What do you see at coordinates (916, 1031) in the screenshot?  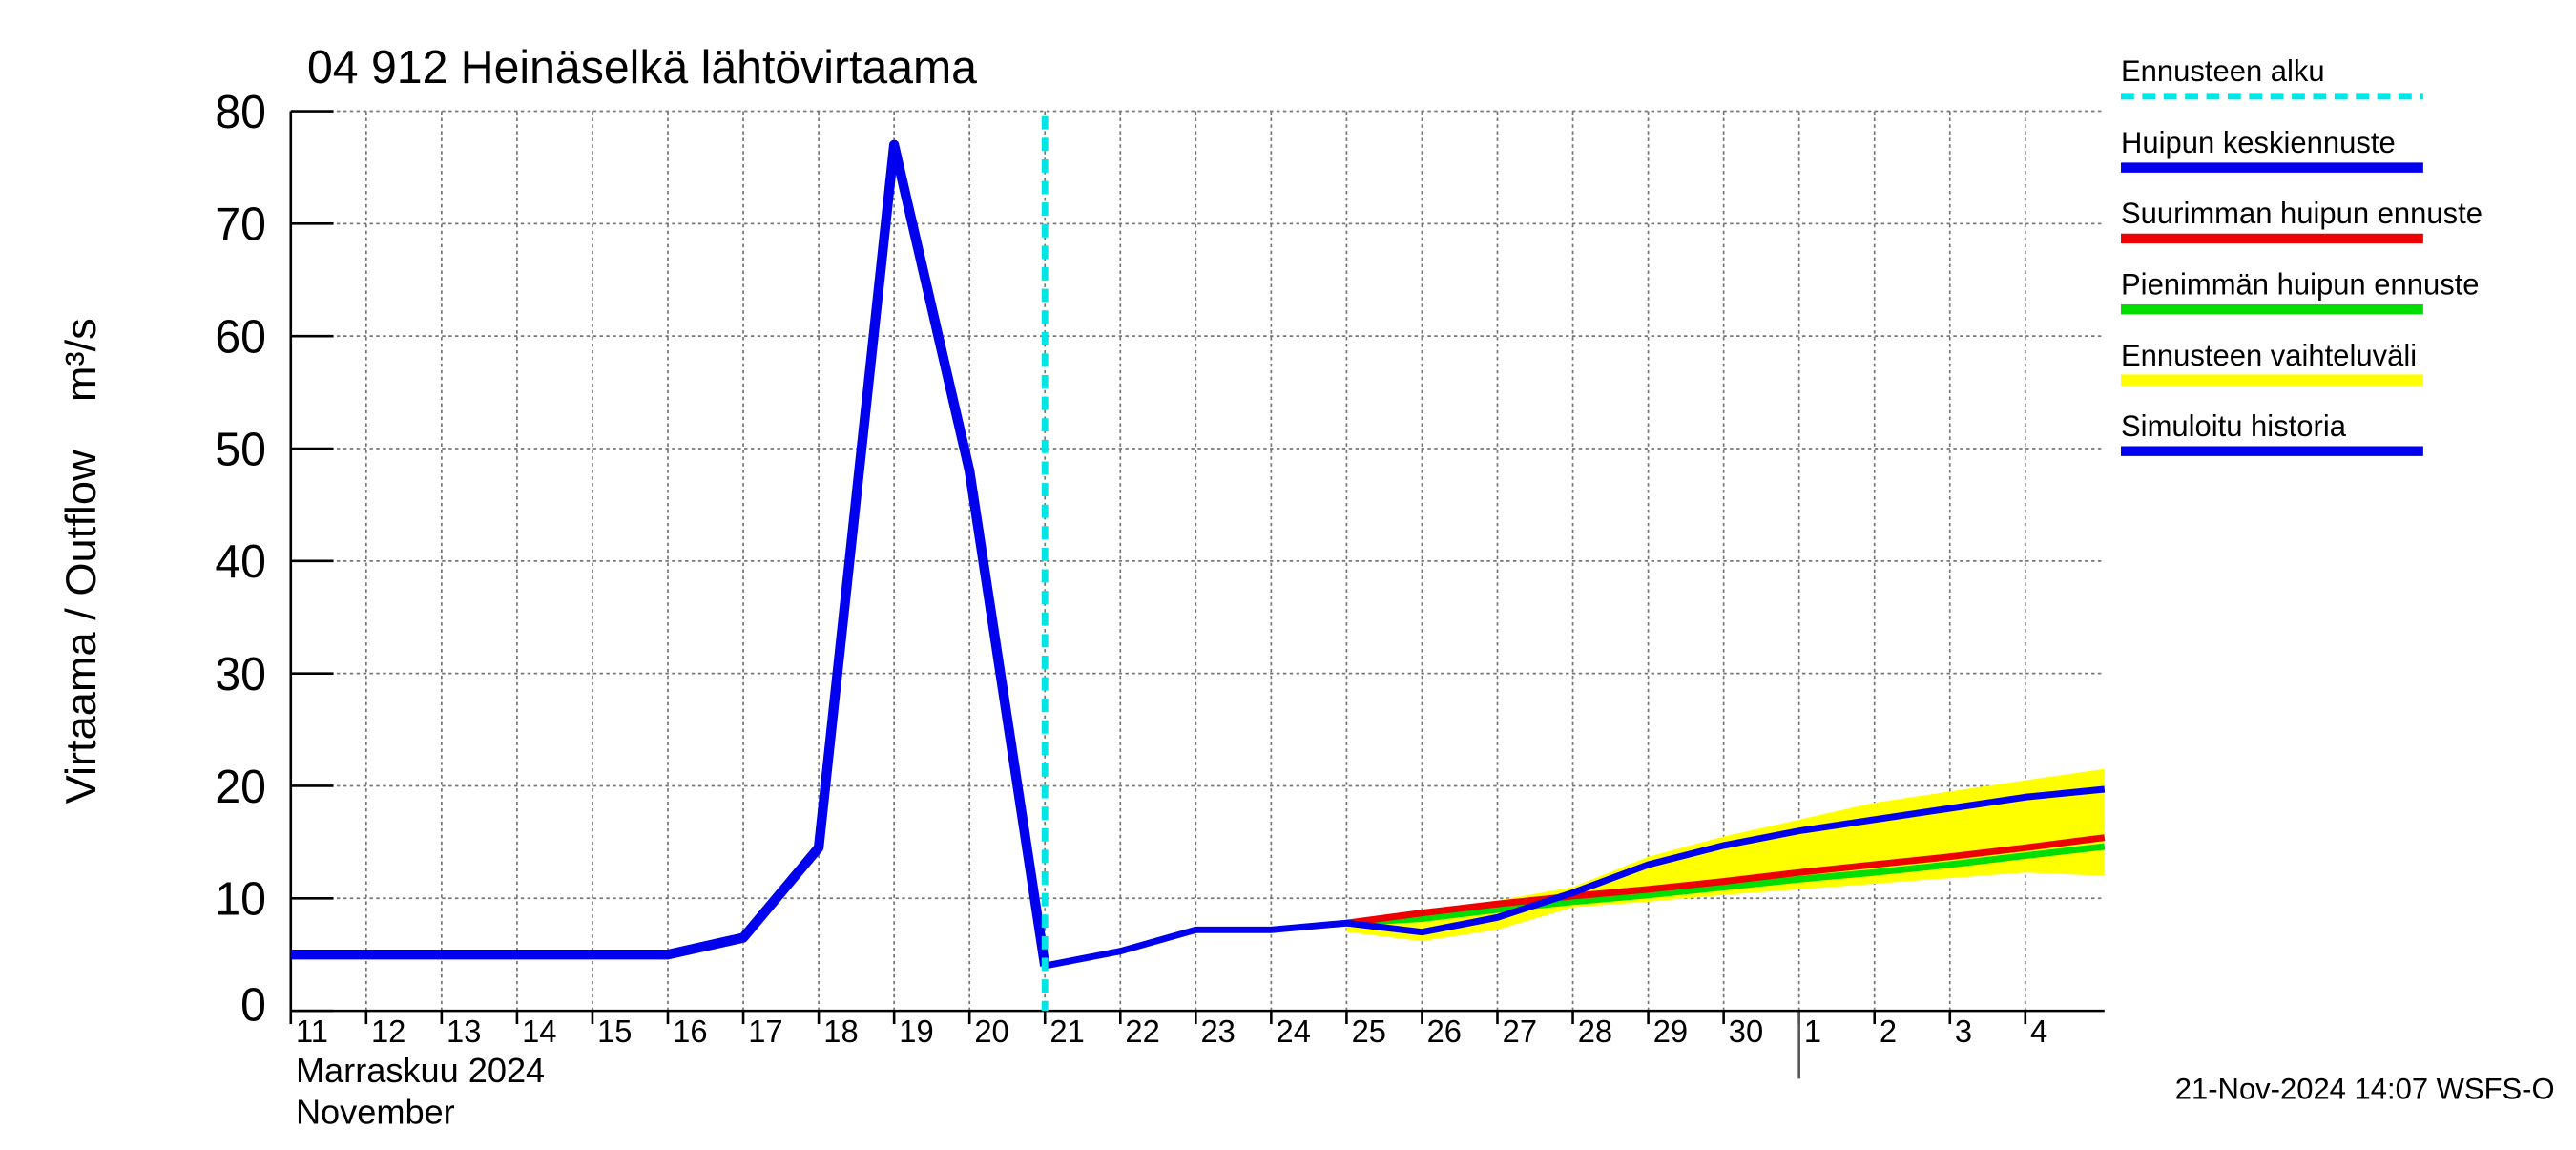 I see `x-tick-label: 19` at bounding box center [916, 1031].